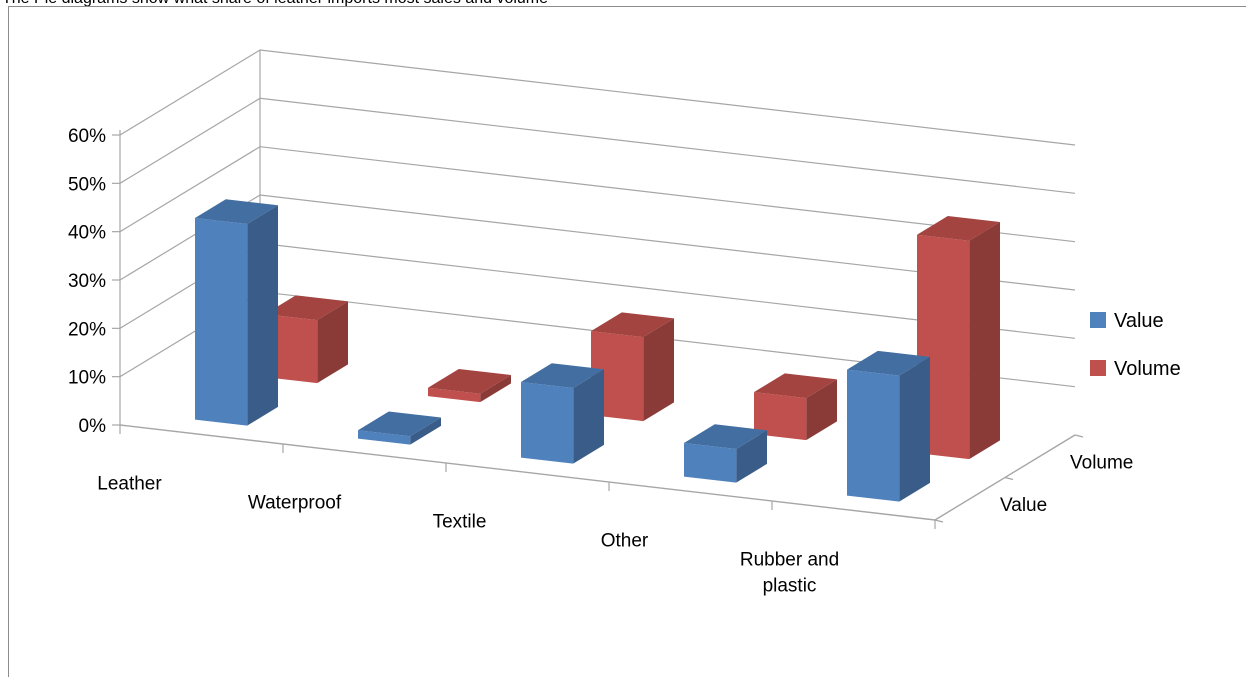  What do you see at coordinates (1101, 462) in the screenshot?
I see `depth-label: Volume` at bounding box center [1101, 462].